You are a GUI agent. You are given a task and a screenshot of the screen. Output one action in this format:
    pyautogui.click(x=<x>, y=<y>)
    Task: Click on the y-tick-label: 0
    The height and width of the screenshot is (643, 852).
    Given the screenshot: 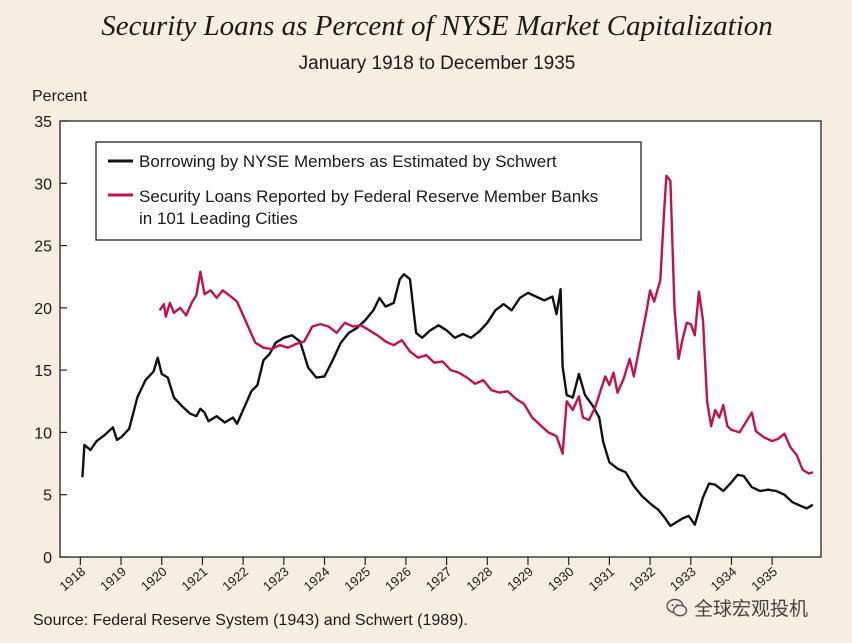 What is the action you would take?
    pyautogui.click(x=47, y=558)
    